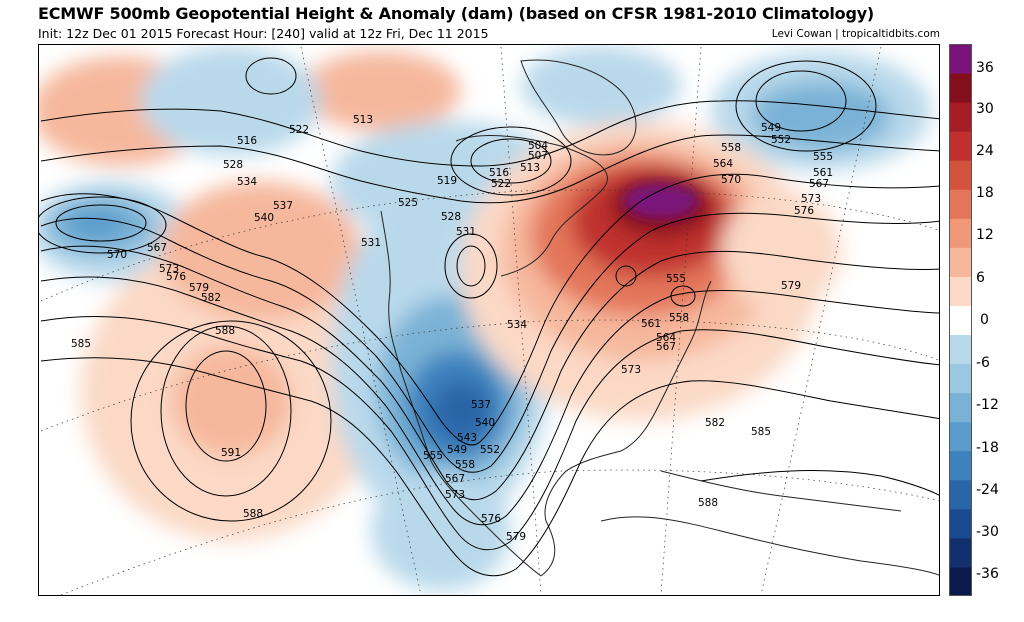  Describe the element at coordinates (231, 453) in the screenshot. I see `contour-label: 591` at that location.